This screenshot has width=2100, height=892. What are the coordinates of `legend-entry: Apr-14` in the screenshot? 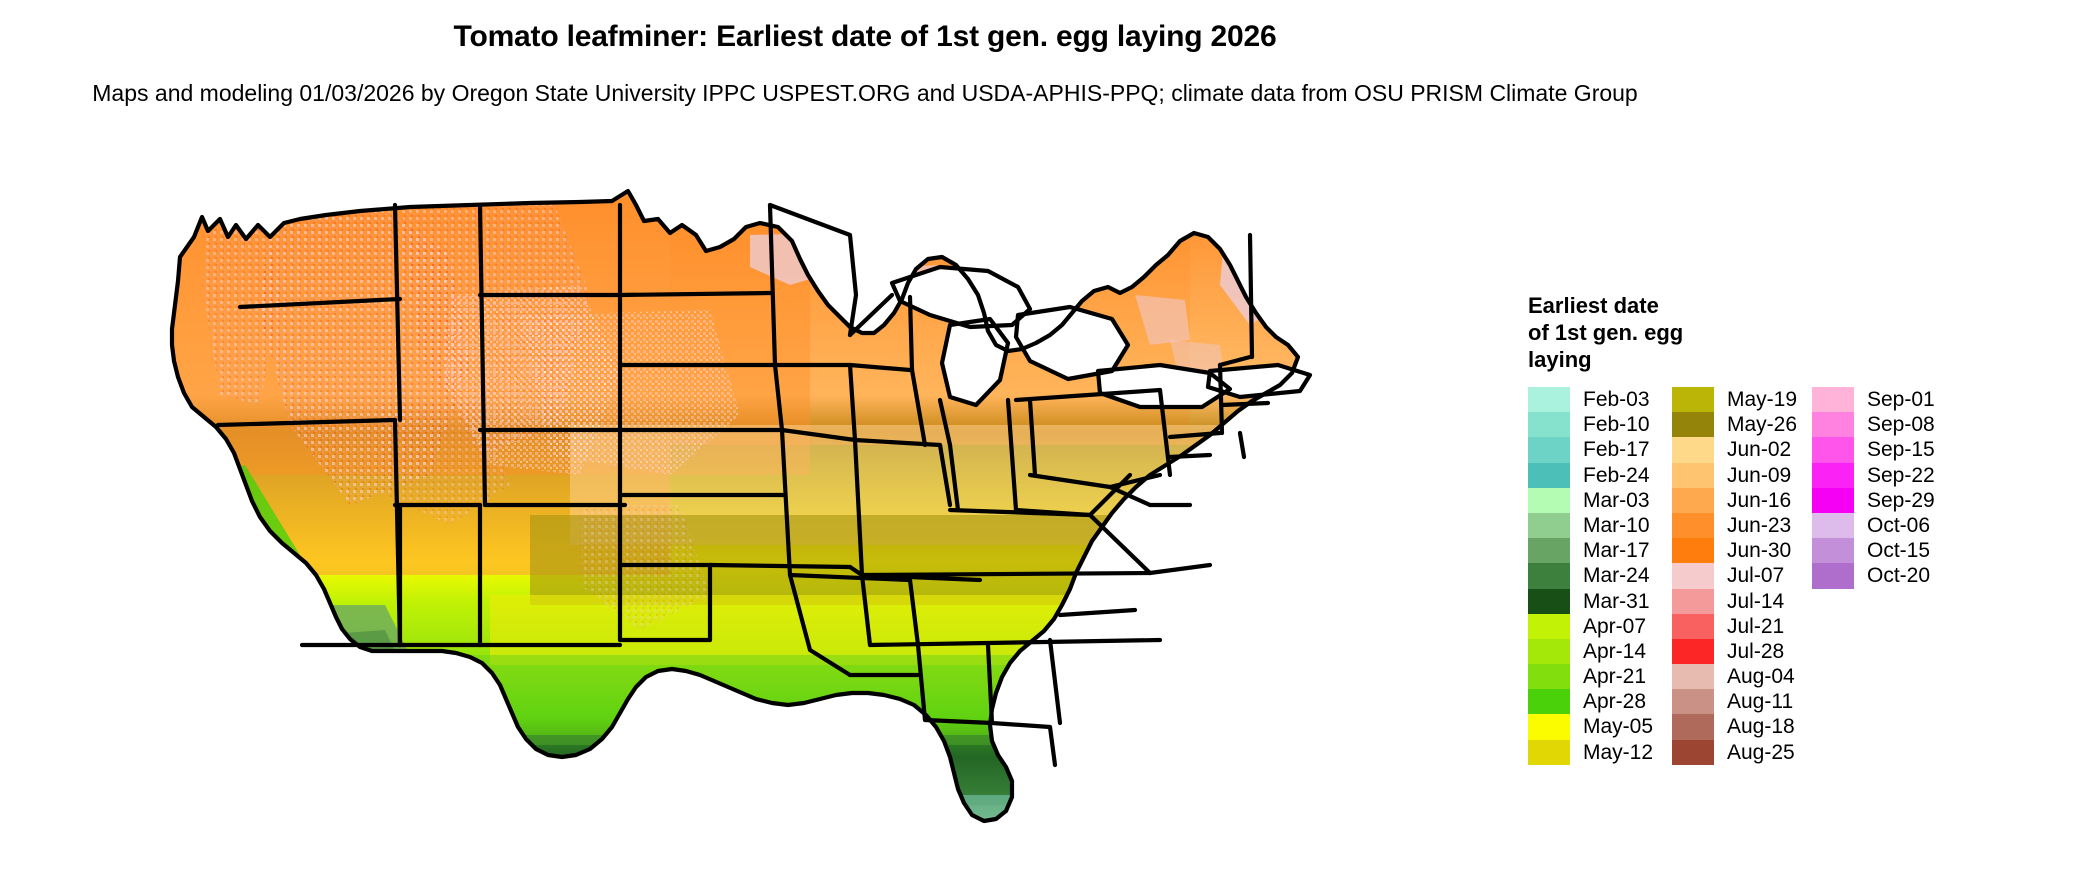 It's located at (1600, 651).